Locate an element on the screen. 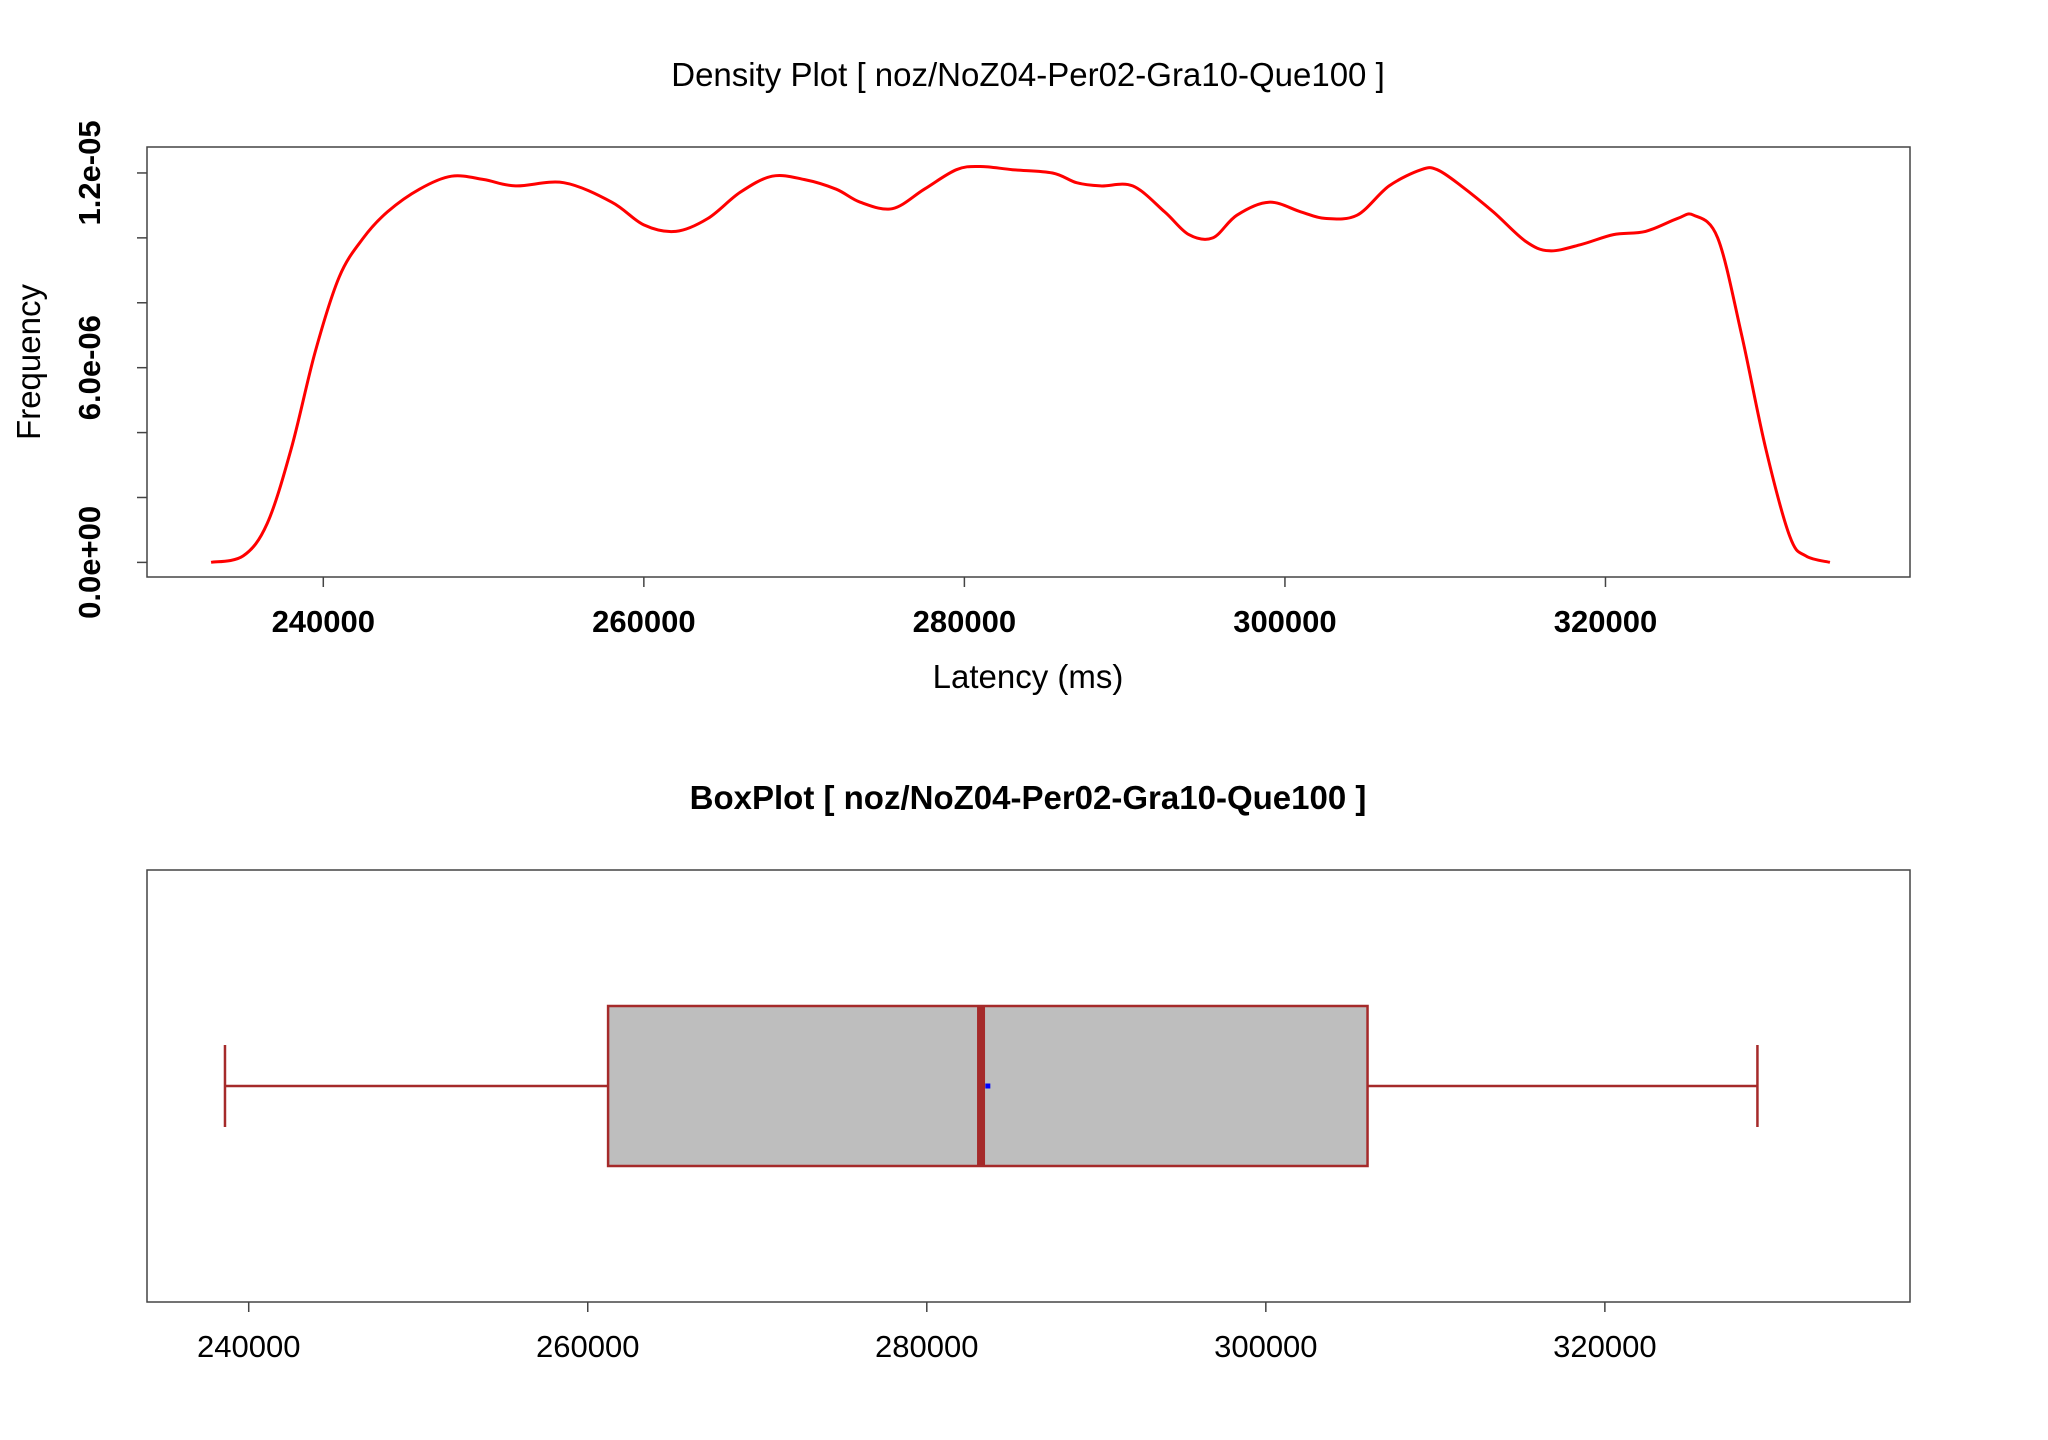 Image resolution: width=2048 pixels, height=1440 pixels. density-x-axis: 240000 260000 280000 300000 320000 is located at coordinates (964, 608).